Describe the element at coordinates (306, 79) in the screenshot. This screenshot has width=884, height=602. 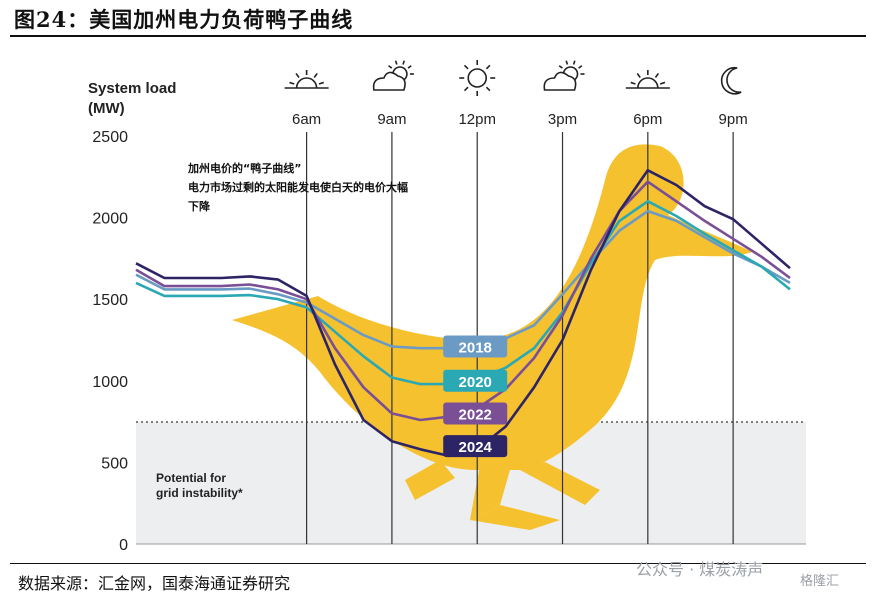
I see `sunrise-icon` at that location.